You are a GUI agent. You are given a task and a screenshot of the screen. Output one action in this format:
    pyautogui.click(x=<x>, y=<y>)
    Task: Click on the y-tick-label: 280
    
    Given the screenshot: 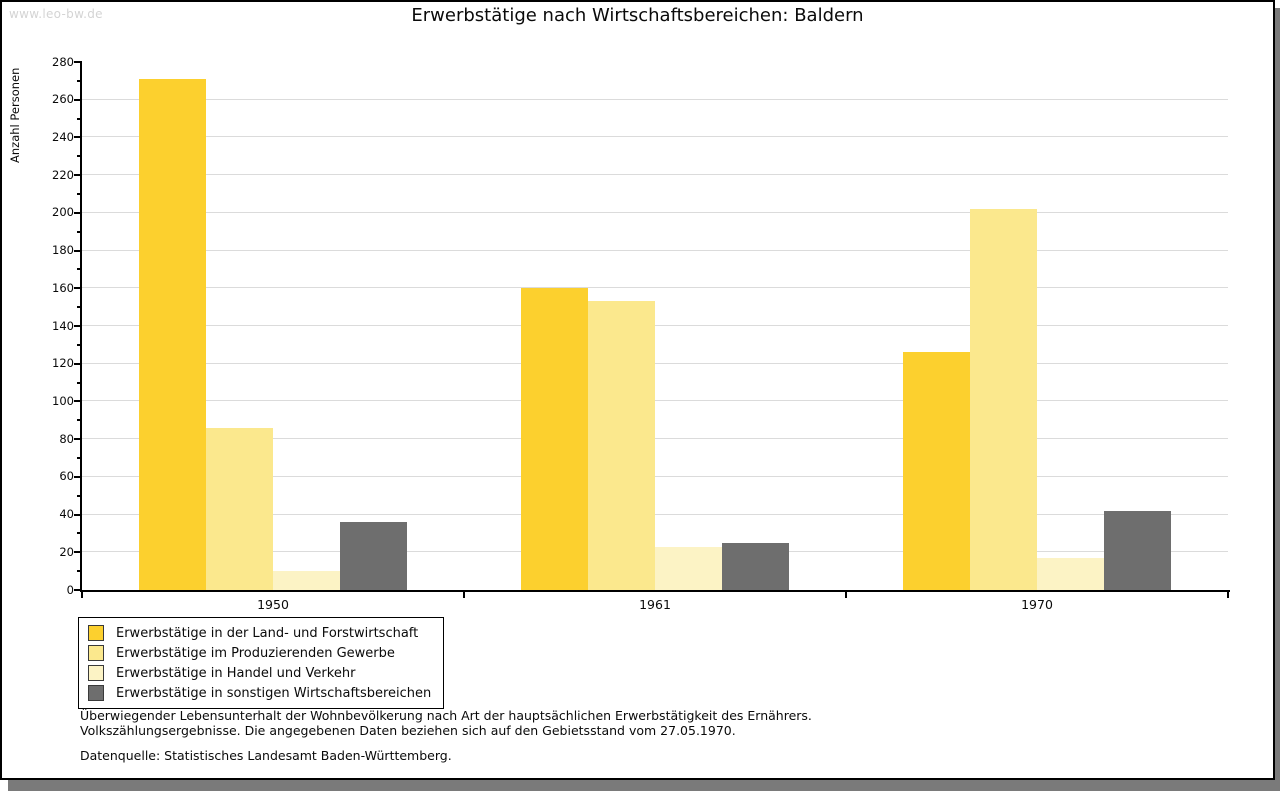 What is the action you would take?
    pyautogui.click(x=63, y=61)
    